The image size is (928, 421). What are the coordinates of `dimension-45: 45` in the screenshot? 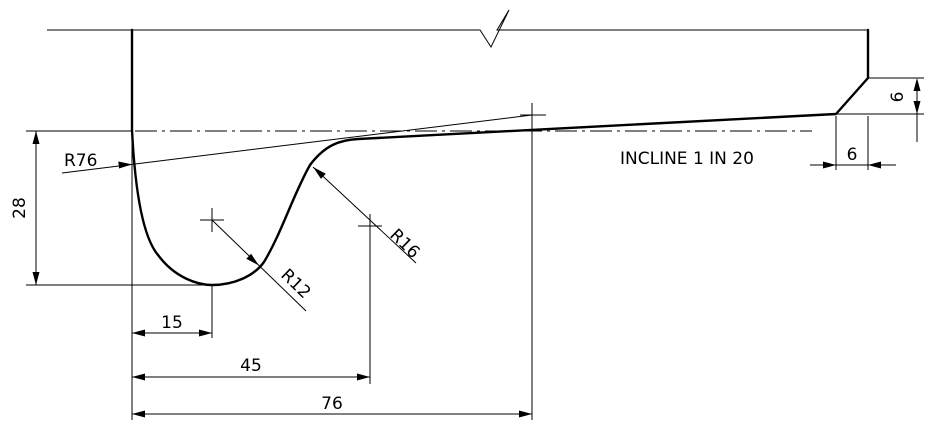 It's located at (251, 368).